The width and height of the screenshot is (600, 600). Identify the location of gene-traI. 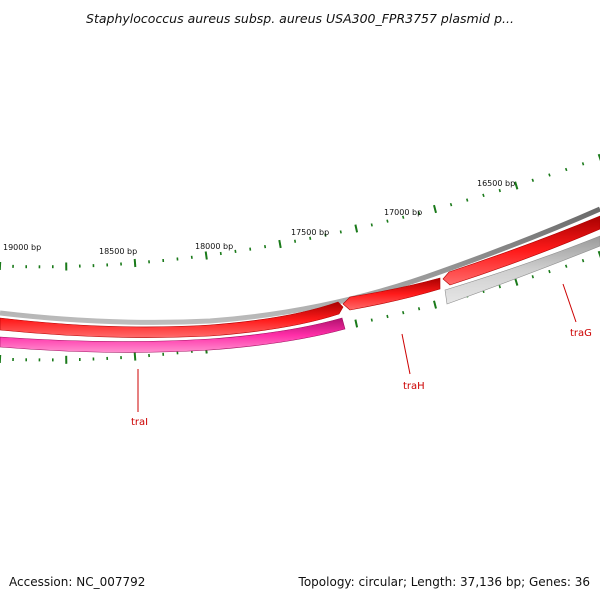
(173, 335).